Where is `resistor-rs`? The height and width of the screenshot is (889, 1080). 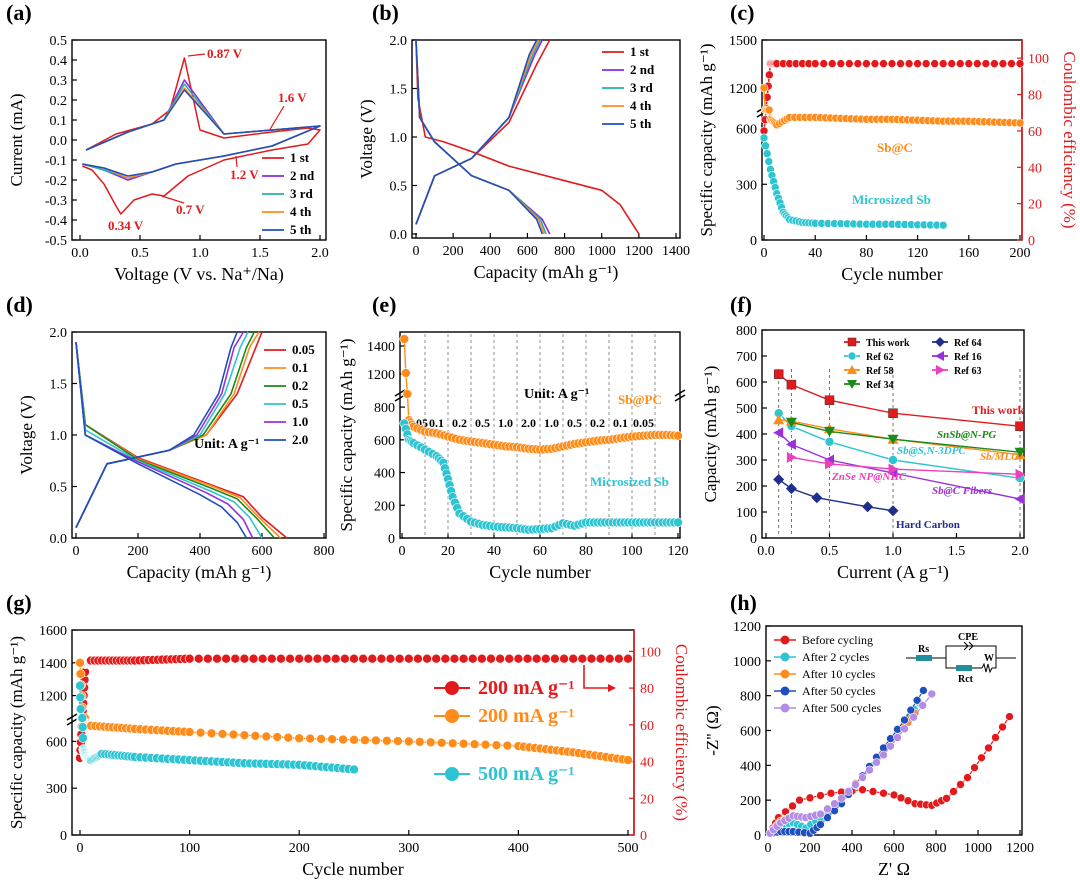
resistor-rs is located at coordinates (924, 658).